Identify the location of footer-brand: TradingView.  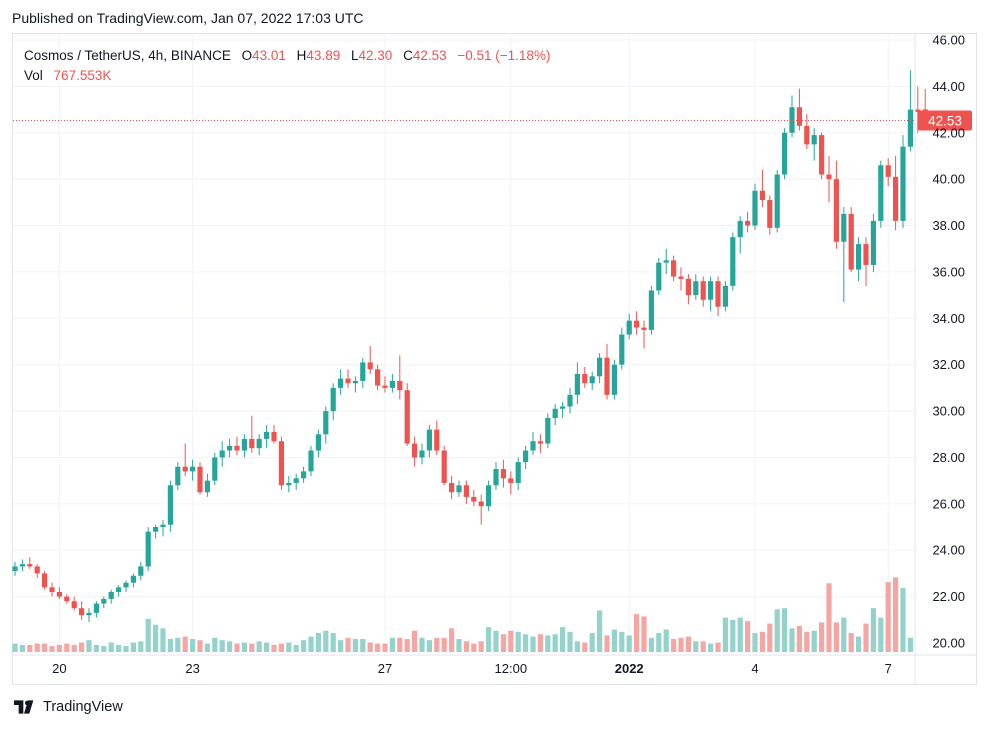
(68, 707).